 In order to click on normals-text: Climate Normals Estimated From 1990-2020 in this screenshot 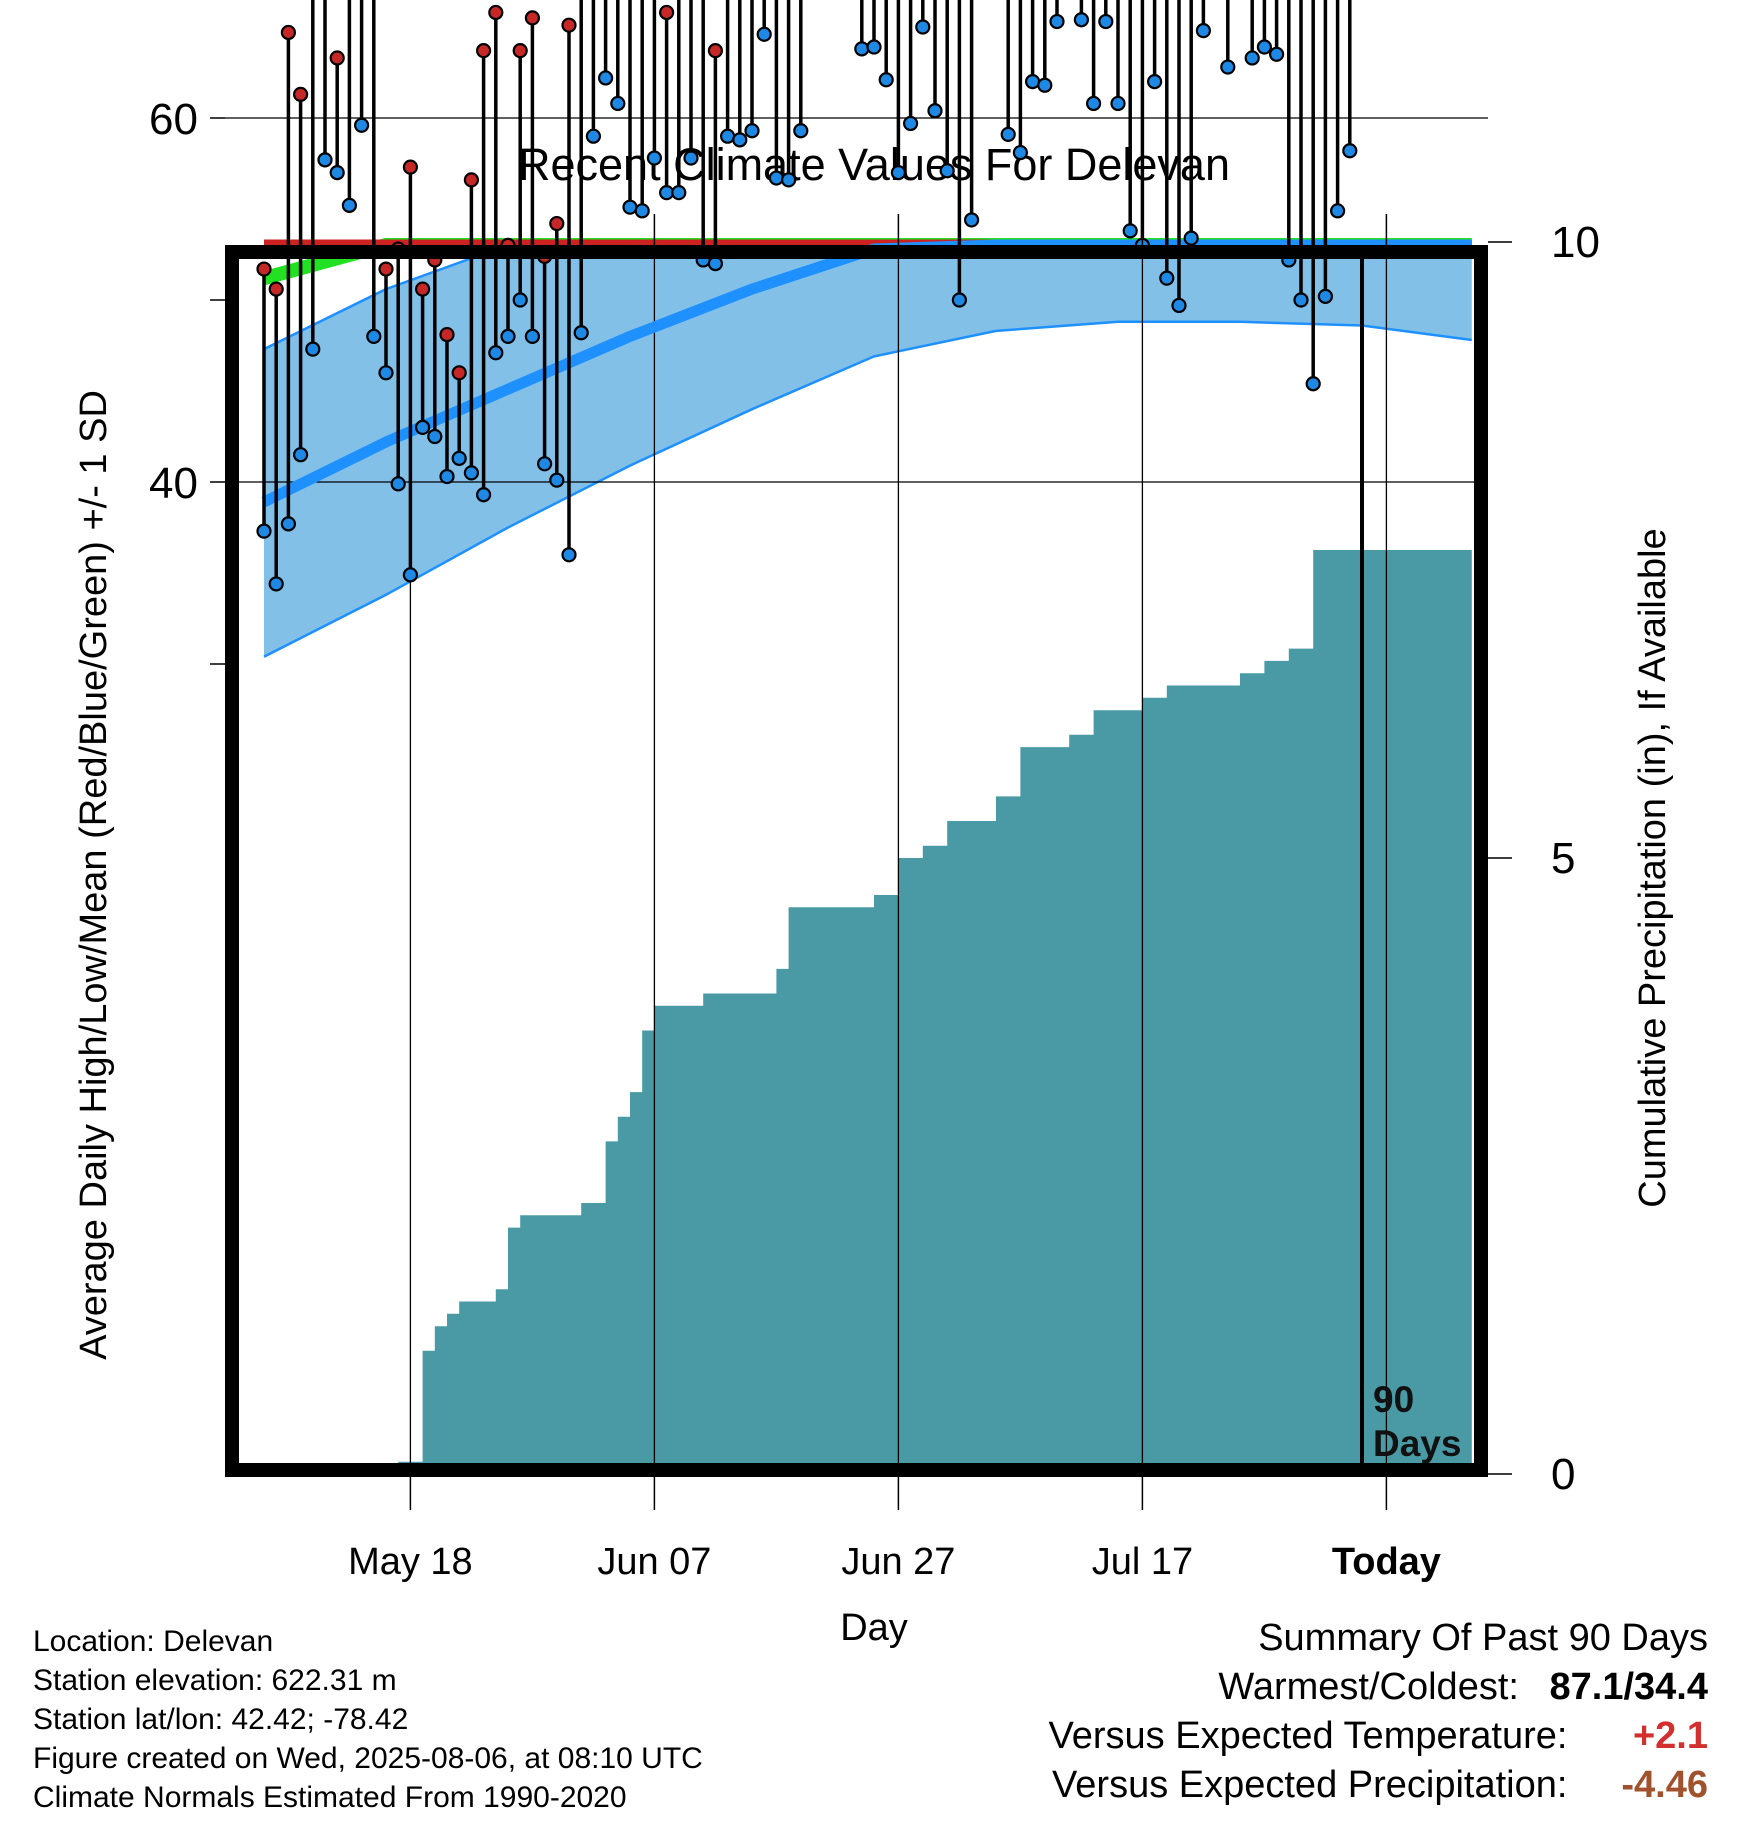, I will do `click(330, 1797)`.